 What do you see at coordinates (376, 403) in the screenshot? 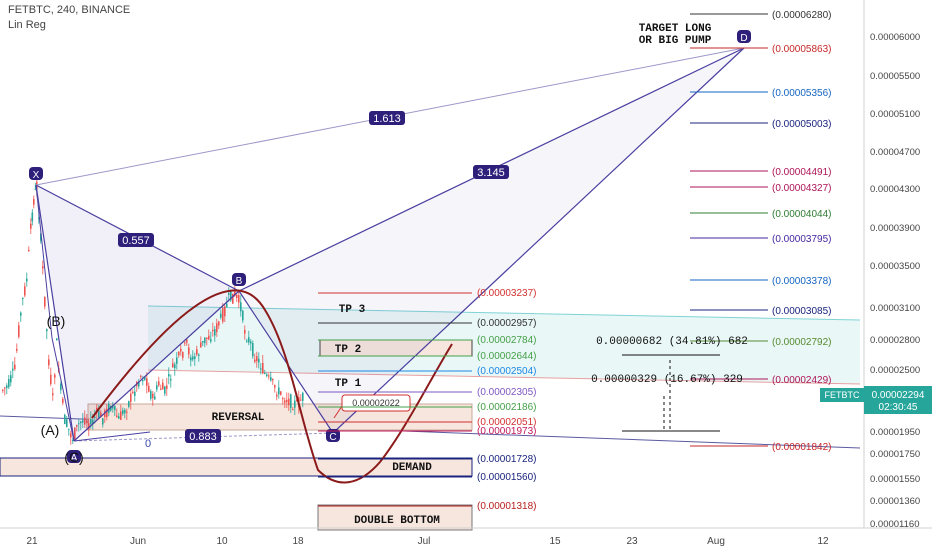
I see `callout-price: 0.00002022` at bounding box center [376, 403].